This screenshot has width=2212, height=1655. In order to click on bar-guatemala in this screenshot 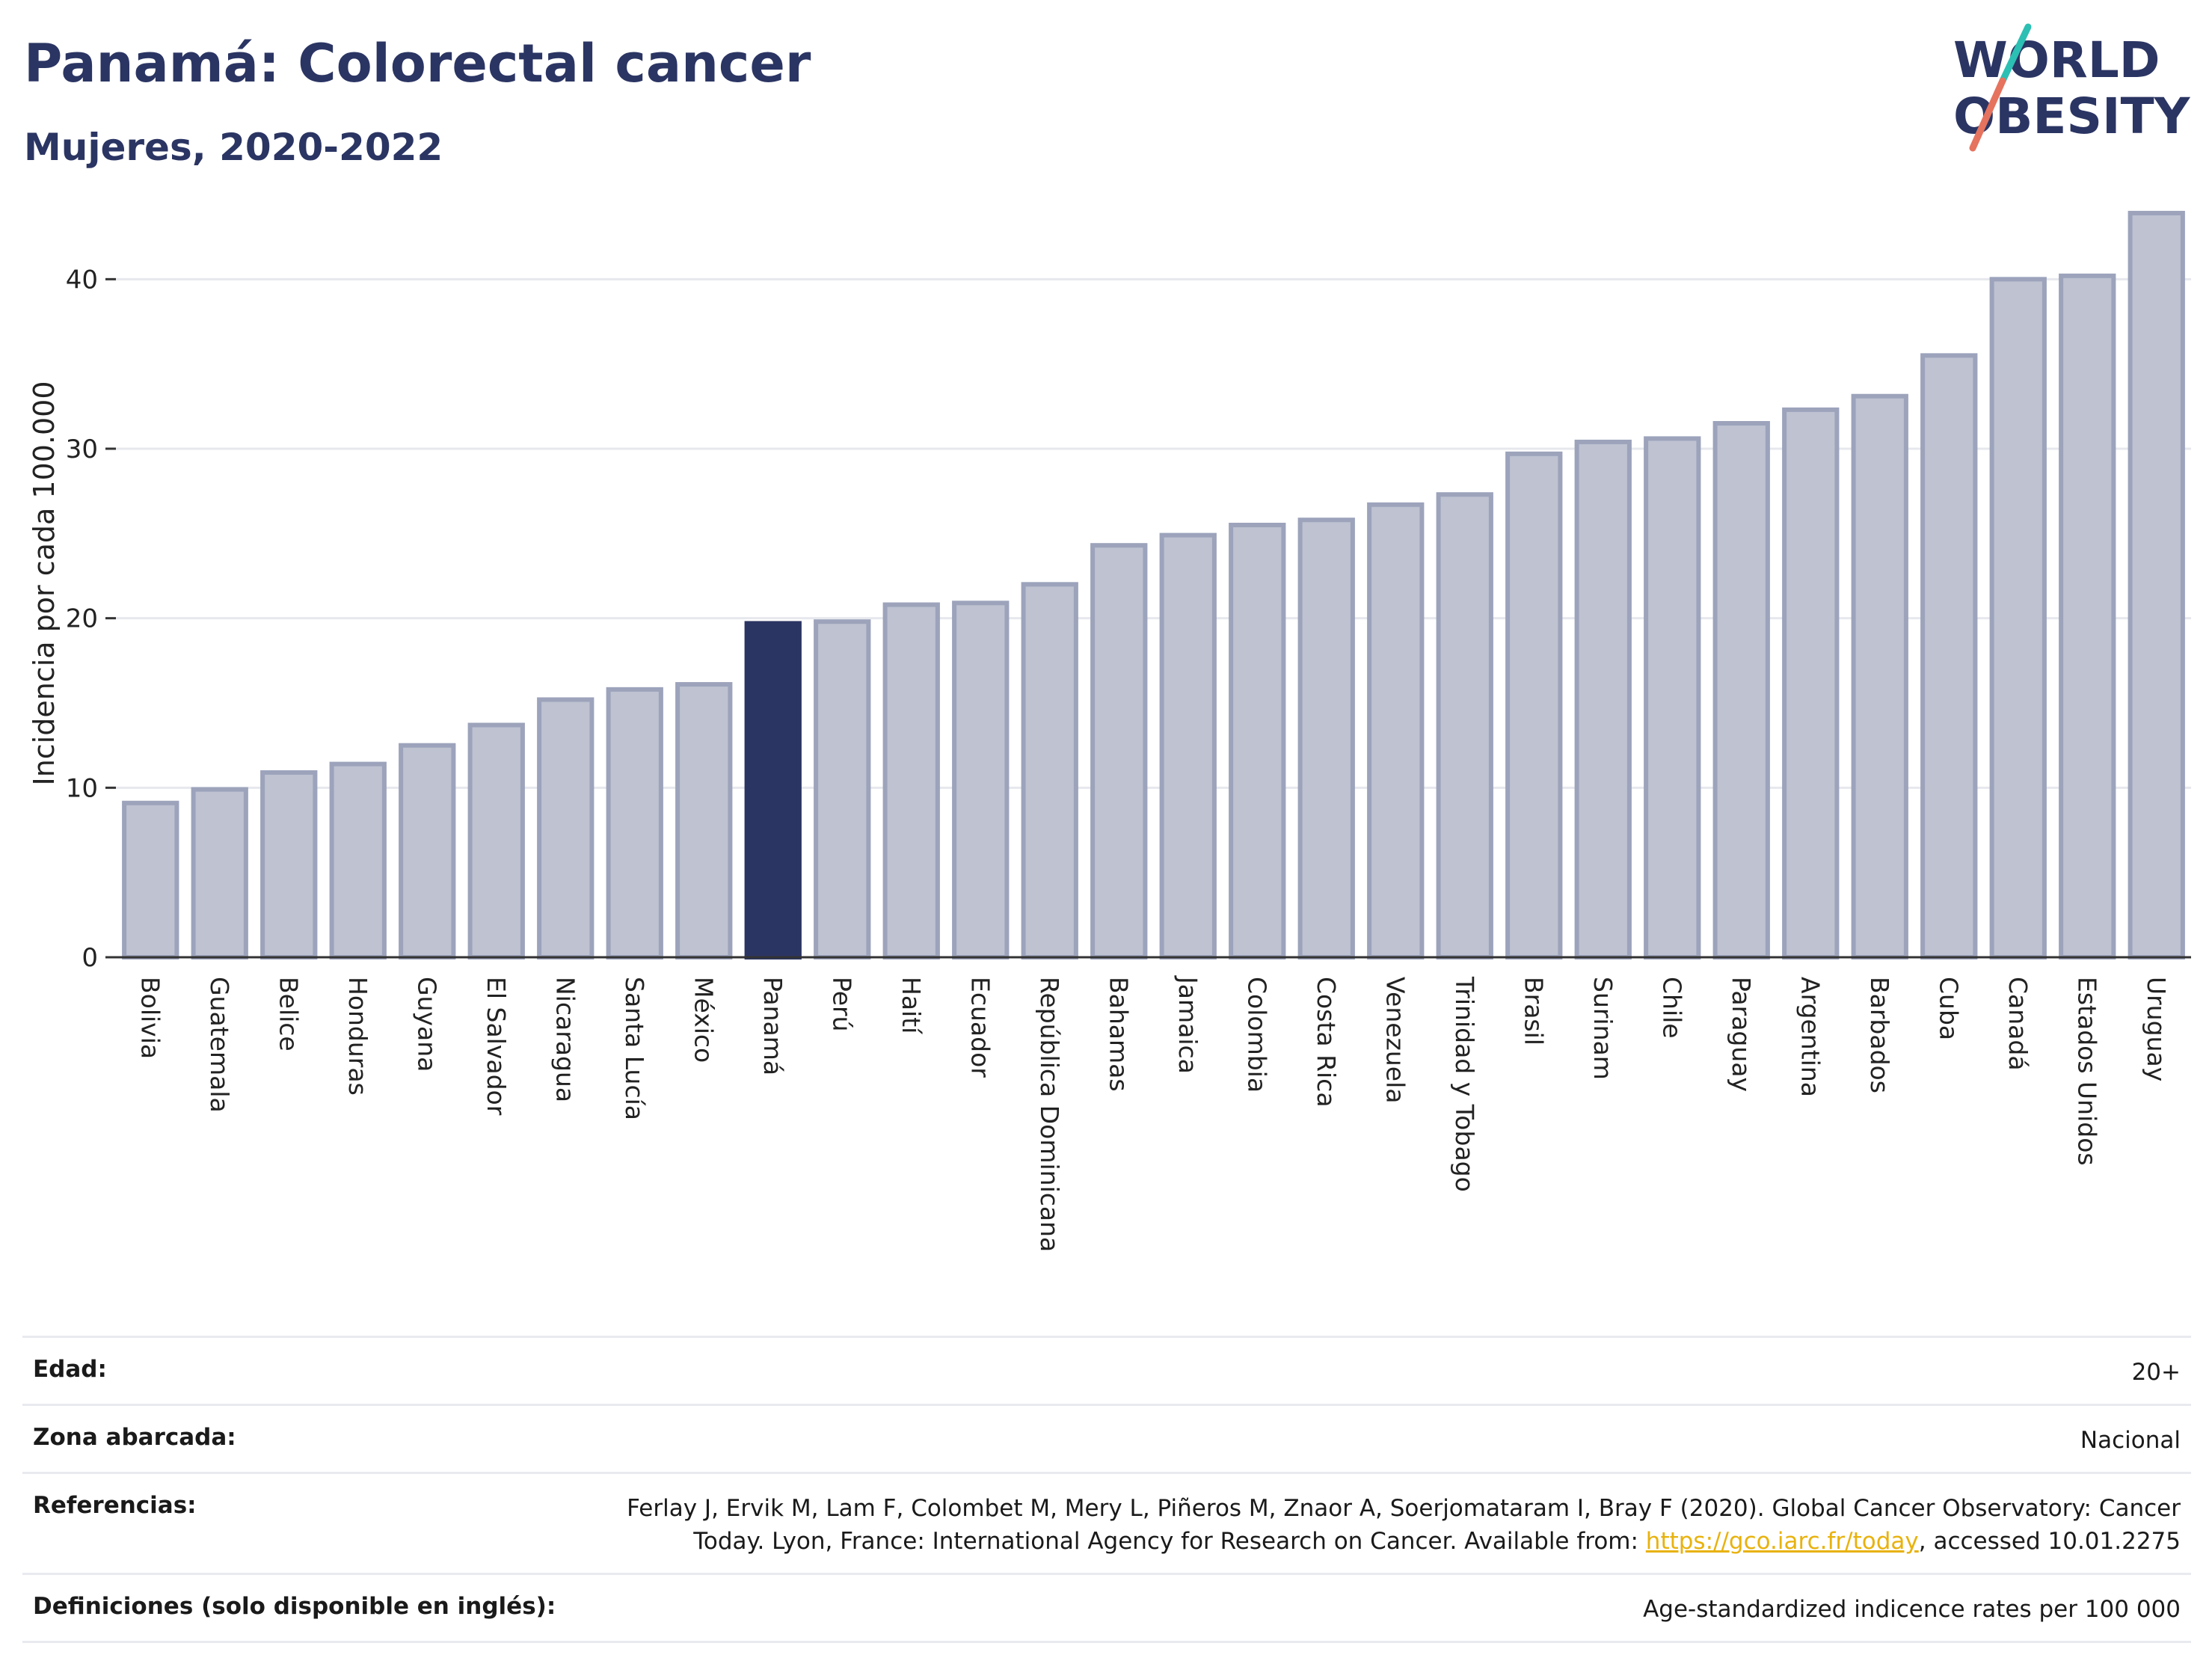, I will do `click(219, 873)`.